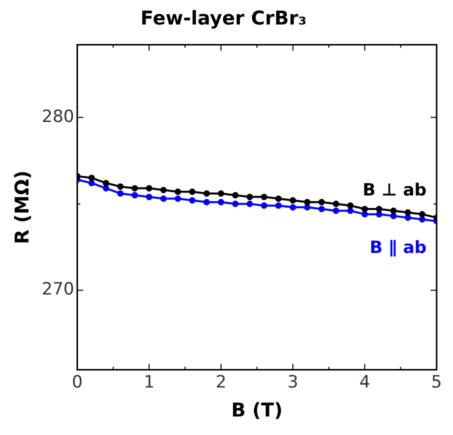 This screenshot has width=453, height=435. Describe the element at coordinates (77, 382) in the screenshot. I see `x-tick-label: 0` at that location.